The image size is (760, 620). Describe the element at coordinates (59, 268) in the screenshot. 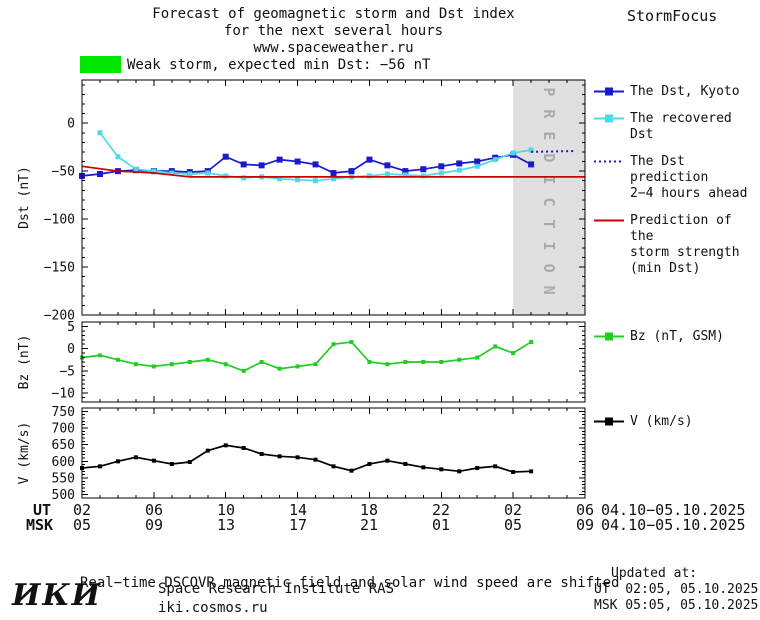

I see `y-tick-label: −150` at that location.